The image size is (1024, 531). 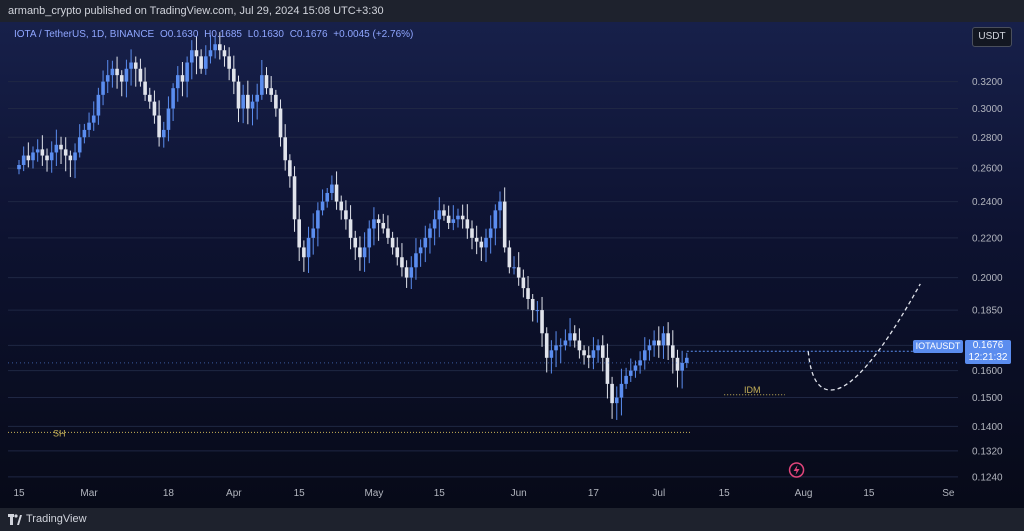 I want to click on legend-open: O0.1630, so click(x=179, y=34).